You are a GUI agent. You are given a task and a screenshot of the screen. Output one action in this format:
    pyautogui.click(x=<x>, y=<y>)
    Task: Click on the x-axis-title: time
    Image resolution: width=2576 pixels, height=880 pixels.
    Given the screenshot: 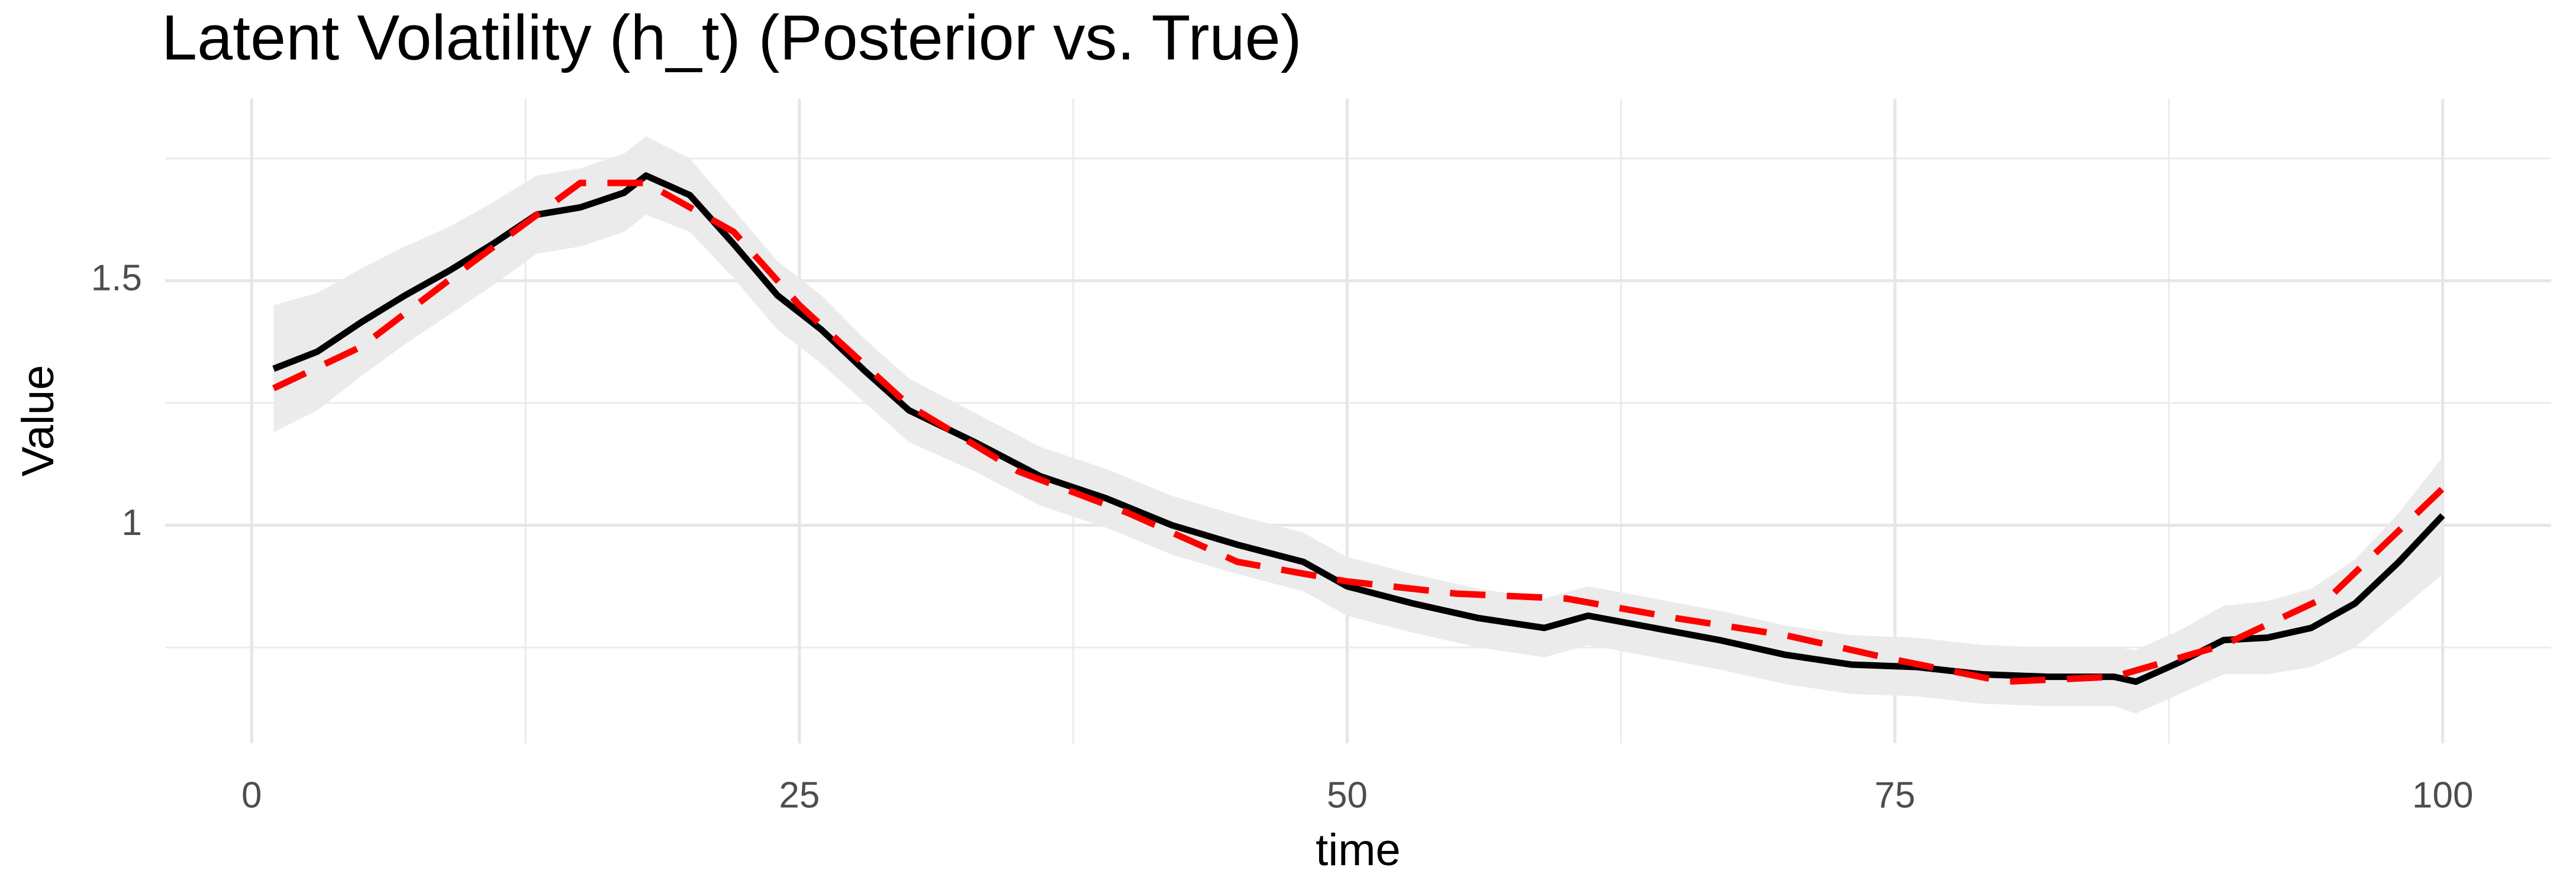 What is the action you would take?
    pyautogui.click(x=1358, y=850)
    